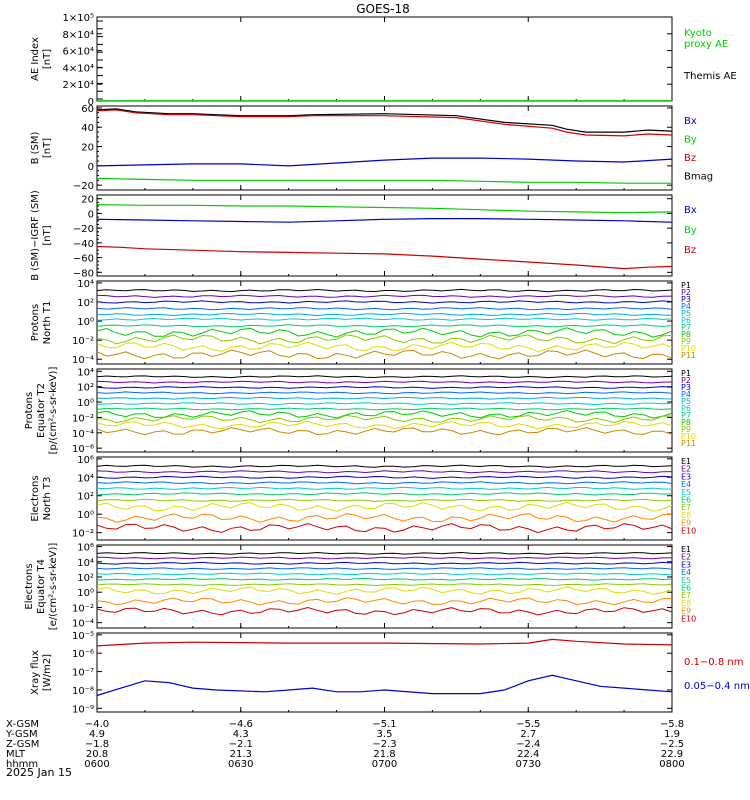  What do you see at coordinates (241, 744) in the screenshot?
I see `x-row-value: −2.1` at bounding box center [241, 744].